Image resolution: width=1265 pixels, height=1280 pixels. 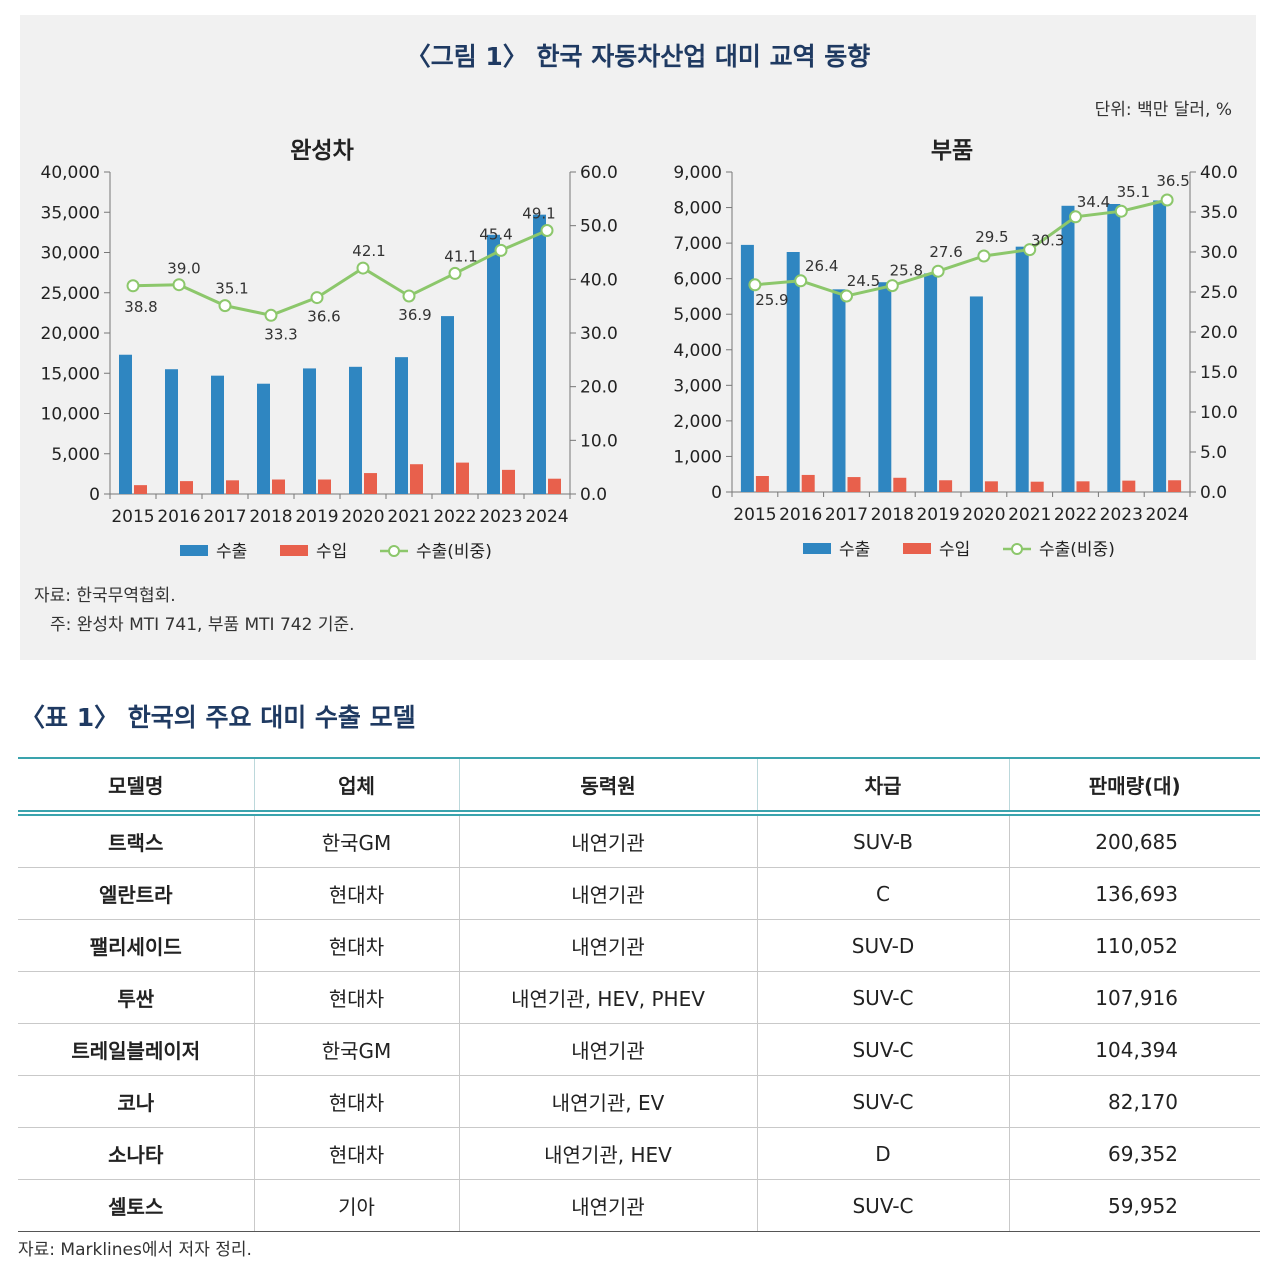 What do you see at coordinates (70, 173) in the screenshot?
I see `y-tick-label-left: 40,000` at bounding box center [70, 173].